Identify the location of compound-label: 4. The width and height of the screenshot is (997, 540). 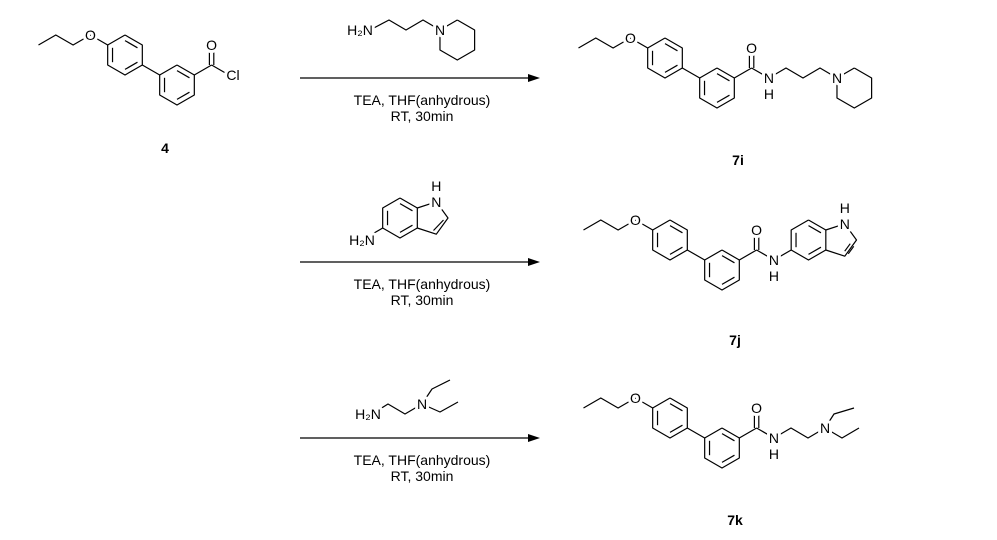
(165, 148).